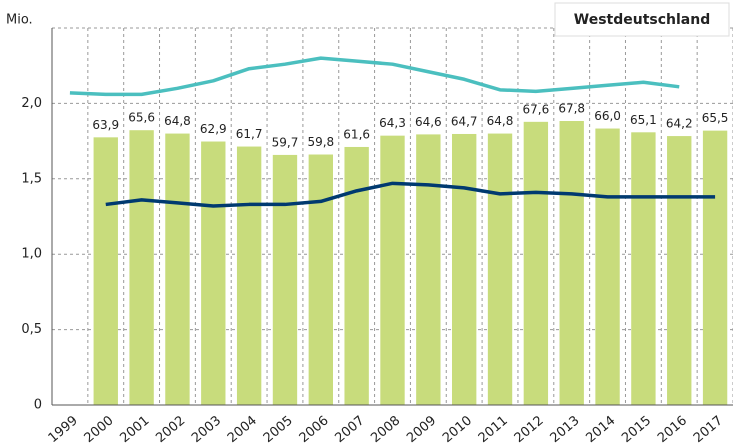  Describe the element at coordinates (320, 142) in the screenshot. I see `bar-value-label: 59,8` at that location.